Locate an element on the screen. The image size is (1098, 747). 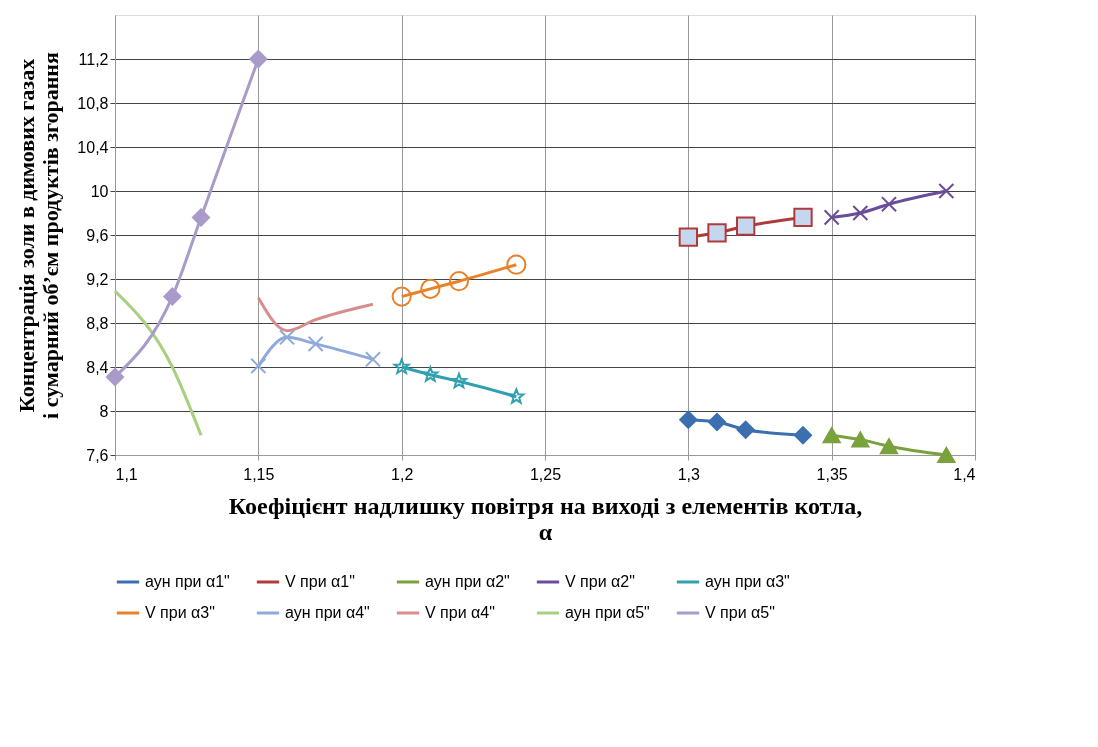
y-tick-label: 8,8 is located at coordinates (97, 323).